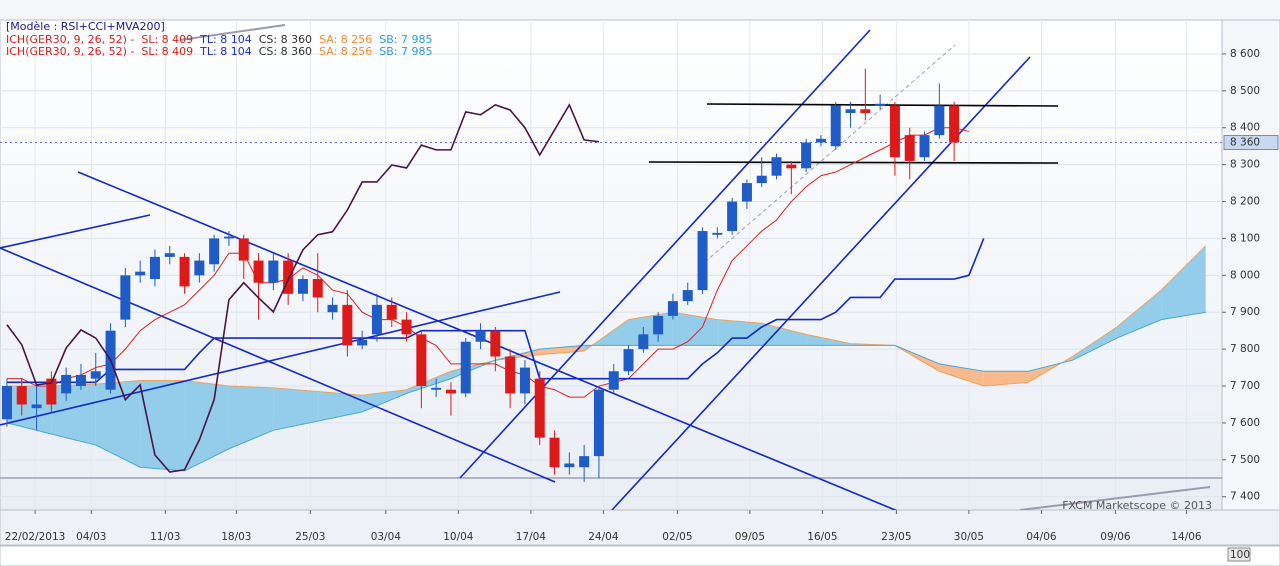  I want to click on y-tick-label: 8 200, so click(1245, 202).